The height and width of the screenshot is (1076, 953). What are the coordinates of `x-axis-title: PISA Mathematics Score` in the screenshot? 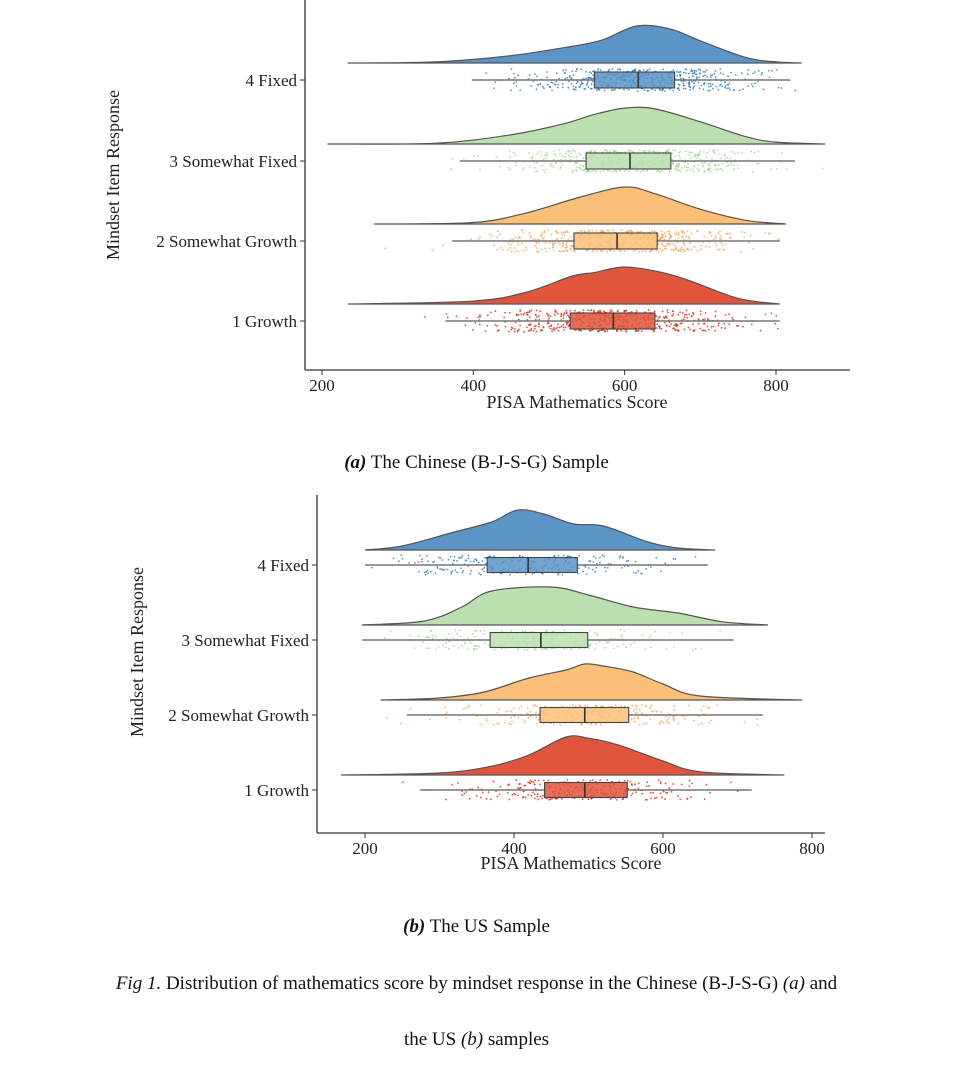 It's located at (571, 863).